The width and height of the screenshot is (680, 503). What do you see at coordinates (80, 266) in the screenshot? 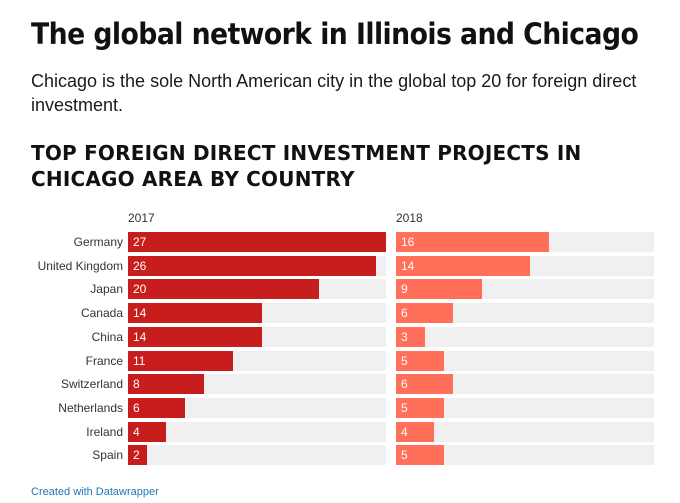
I see `category-label: United Kingdom` at bounding box center [80, 266].